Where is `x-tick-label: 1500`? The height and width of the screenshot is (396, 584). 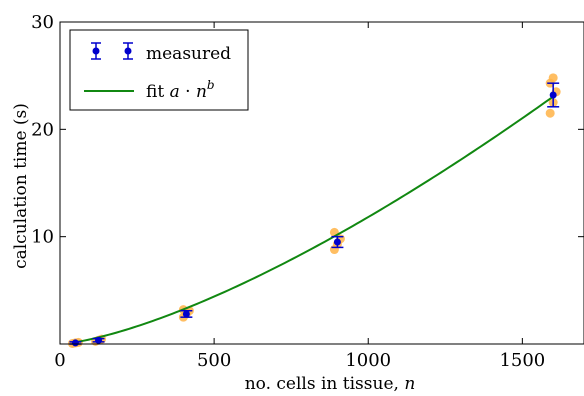
x-tick-label: 1500 is located at coordinates (522, 360).